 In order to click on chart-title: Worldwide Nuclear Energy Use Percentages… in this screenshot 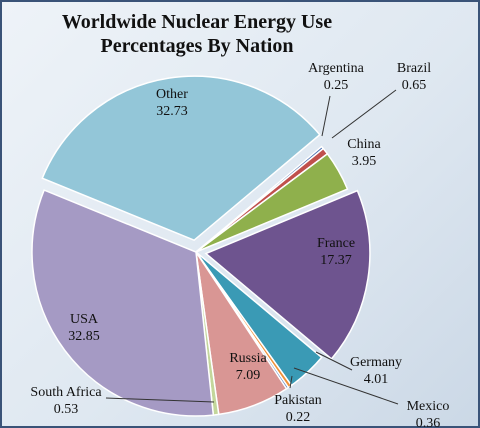, I will do `click(197, 34)`.